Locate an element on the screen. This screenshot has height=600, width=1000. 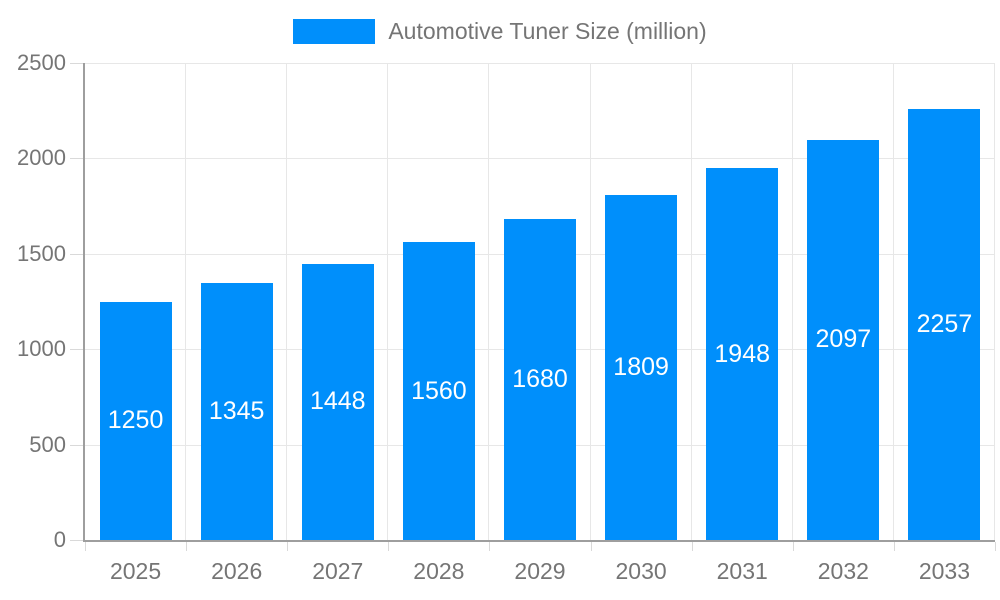
bar-2030: 1809 is located at coordinates (641, 367).